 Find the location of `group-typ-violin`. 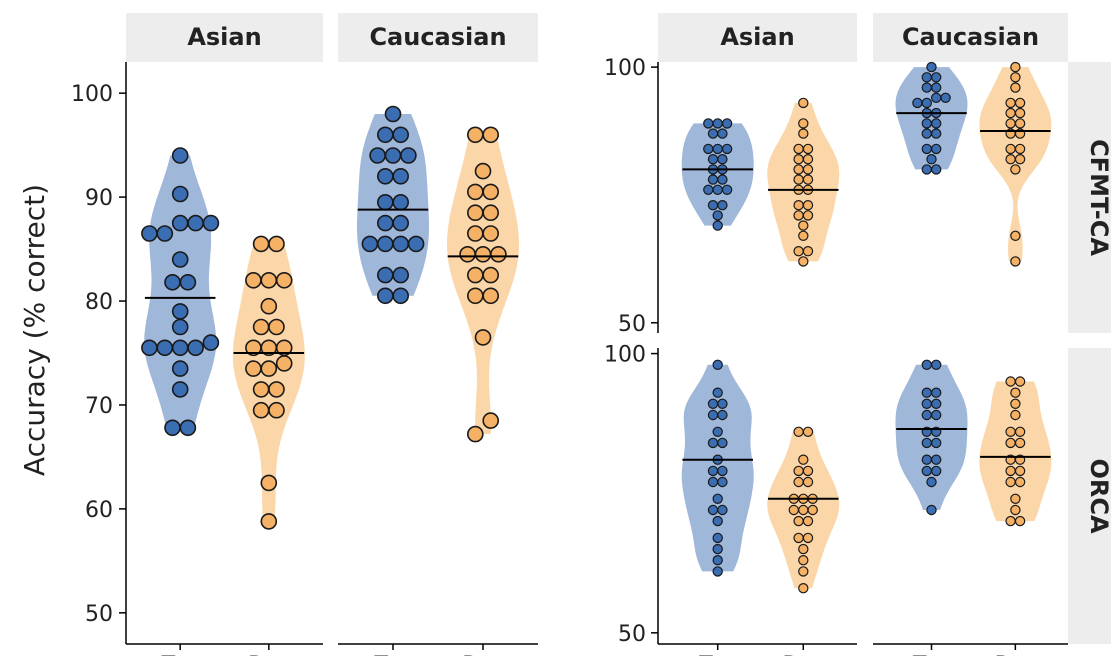

group-typ-violin is located at coordinates (931, 437).